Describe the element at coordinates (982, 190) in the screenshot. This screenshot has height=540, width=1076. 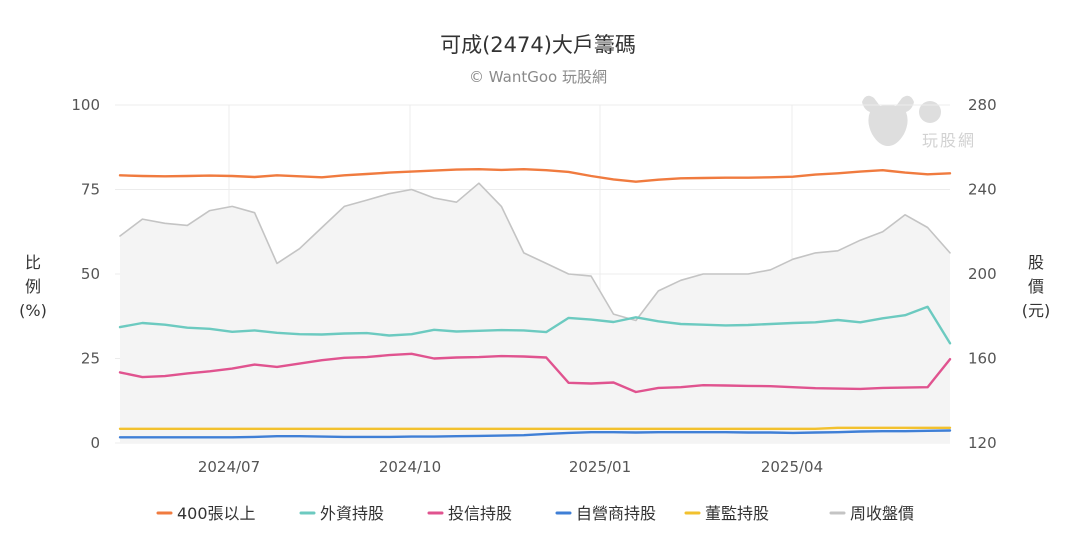
I see `y-right-tick-label: 240` at that location.